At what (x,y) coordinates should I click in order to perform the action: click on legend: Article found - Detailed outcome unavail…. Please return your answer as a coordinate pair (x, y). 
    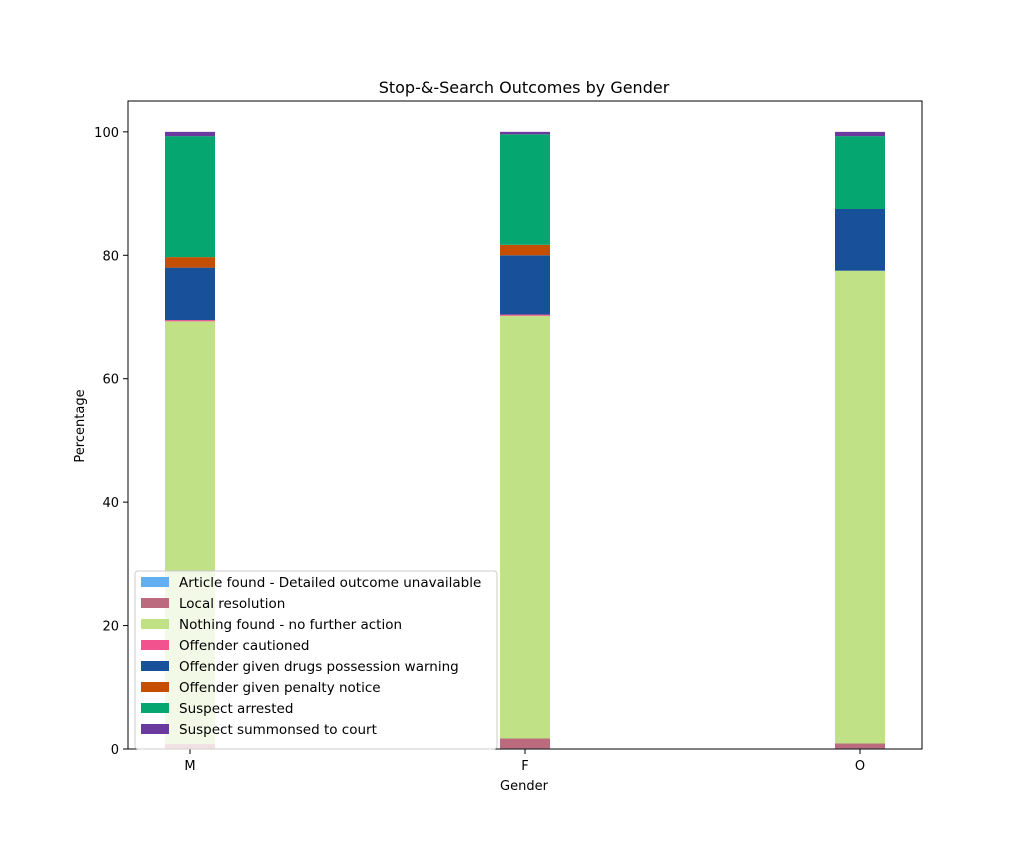
    Looking at the image, I should click on (316, 660).